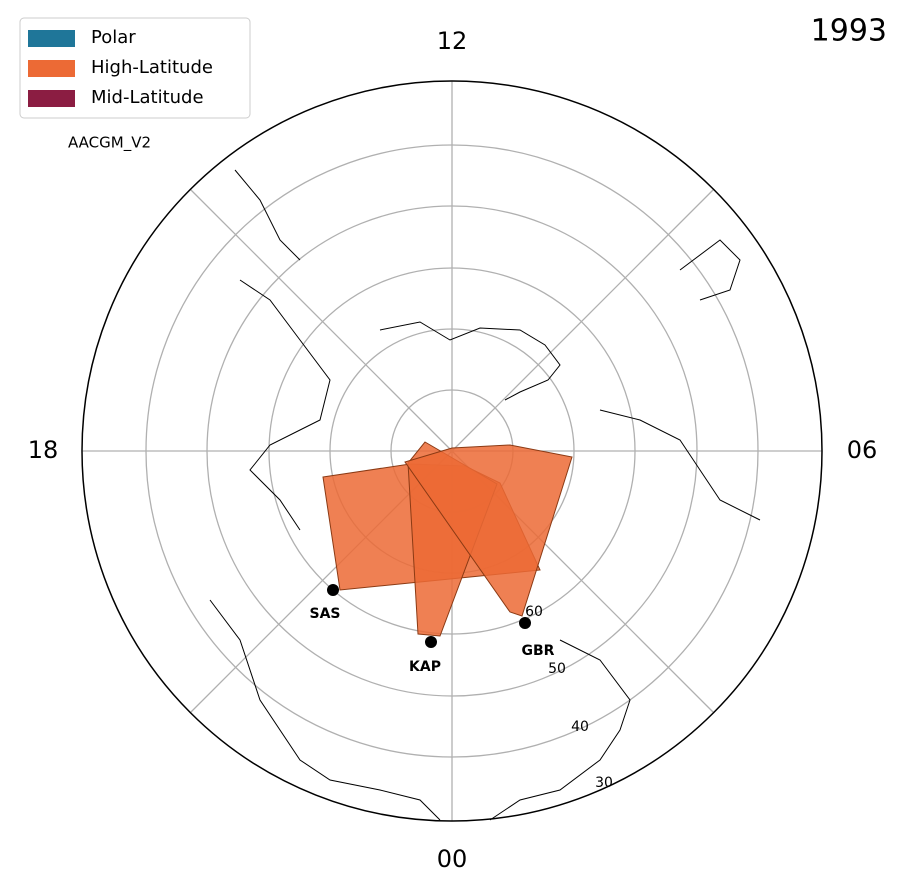 The height and width of the screenshot is (894, 898). I want to click on radar-fov, so click(488, 530).